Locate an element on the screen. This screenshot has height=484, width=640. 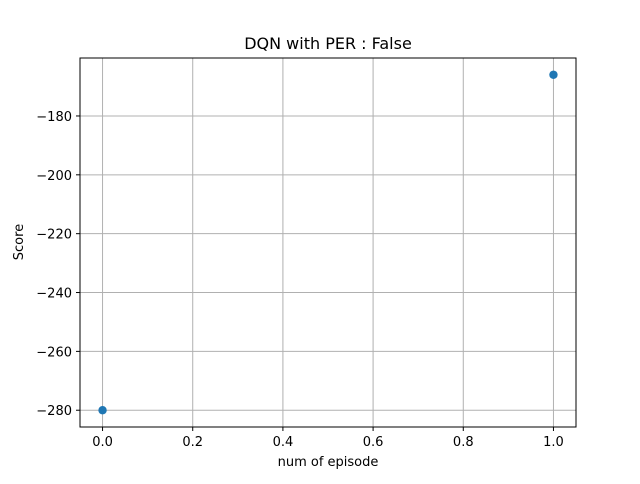
x-axis-ticks: 0.0 0.2 0.4 0.6 0.8 1.0 is located at coordinates (328, 438).